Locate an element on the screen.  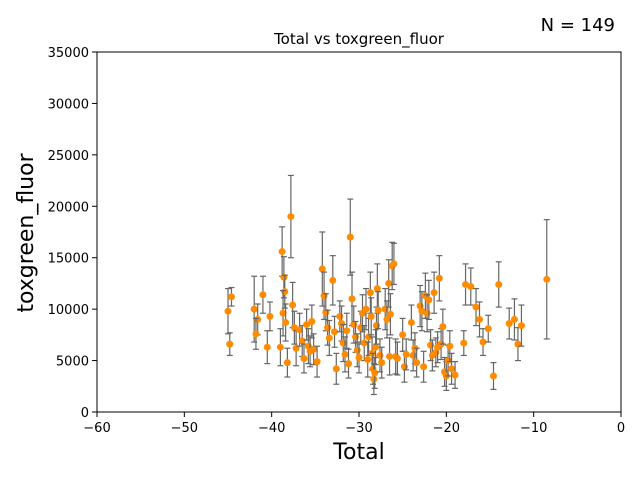
y-tick-label: 5000 is located at coordinates (72, 362).